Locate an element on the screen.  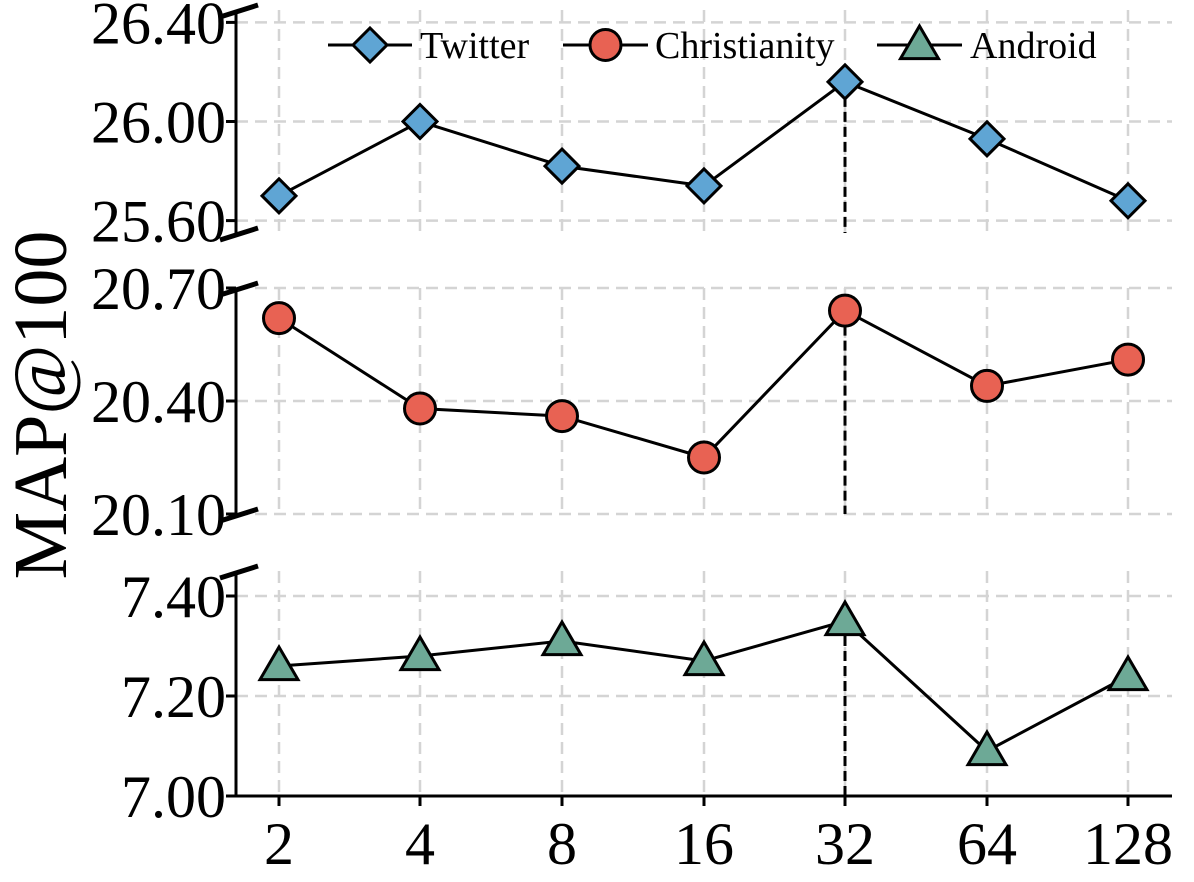
legend: Twitter Christianity Android is located at coordinates (712, 45).